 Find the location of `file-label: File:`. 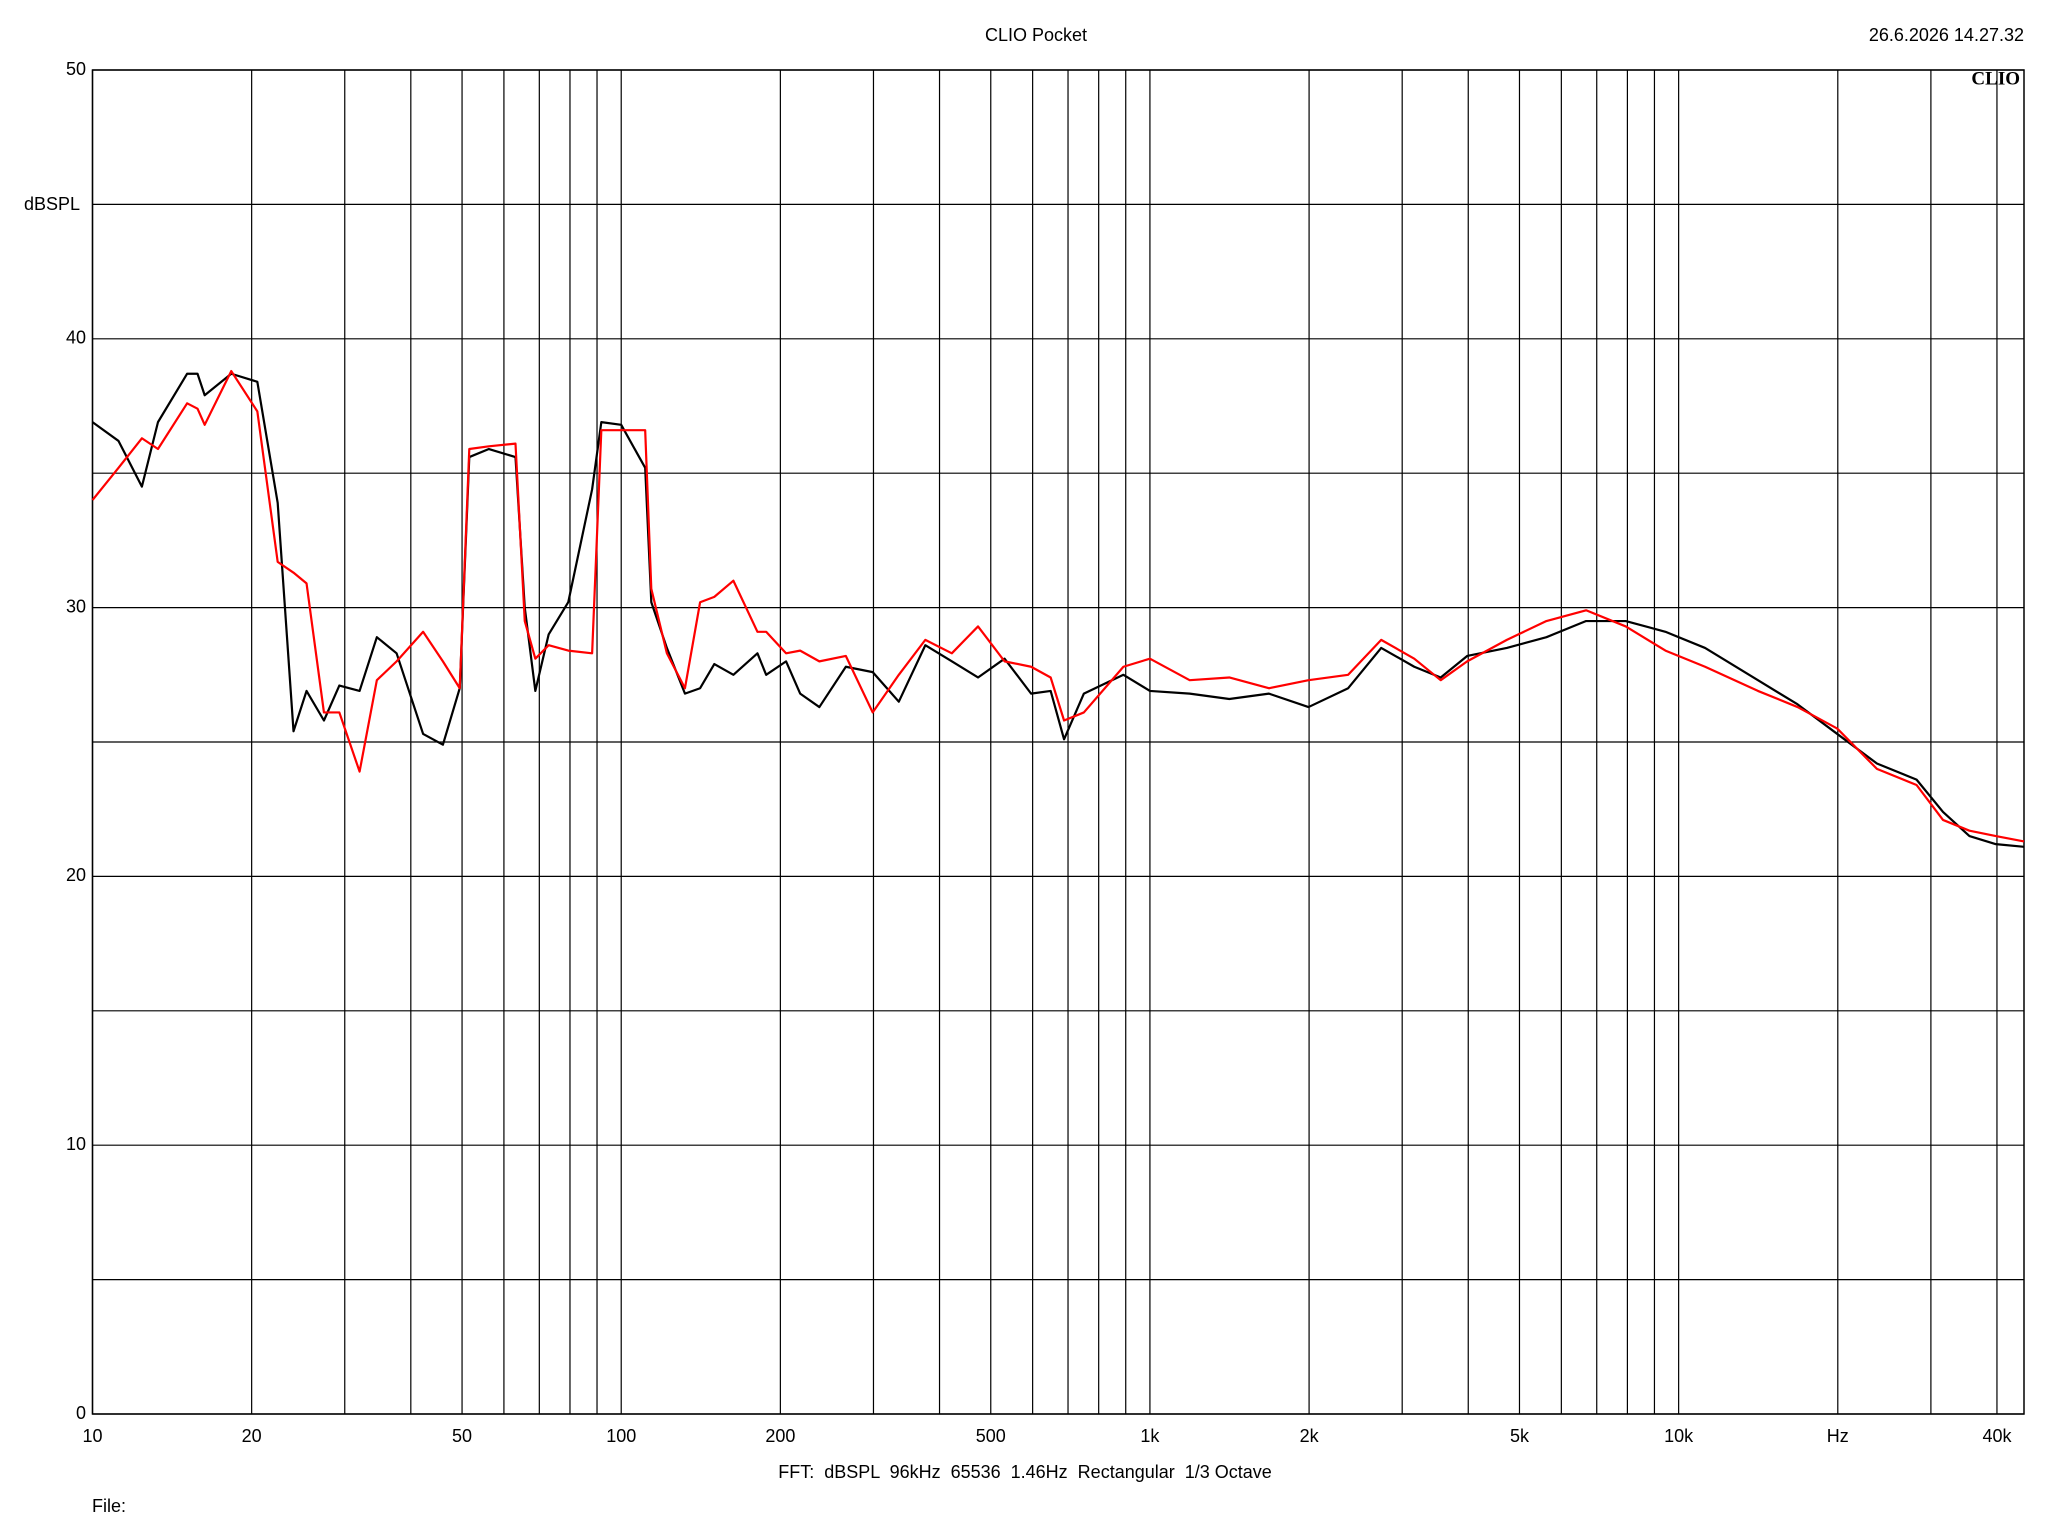

file-label: File: is located at coordinates (109, 1506).